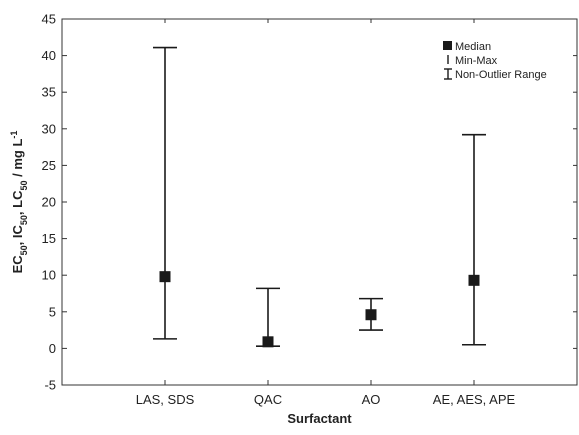 Image resolution: width=579 pixels, height=435 pixels. What do you see at coordinates (49, 92) in the screenshot?
I see `y-tick-label: 35` at bounding box center [49, 92].